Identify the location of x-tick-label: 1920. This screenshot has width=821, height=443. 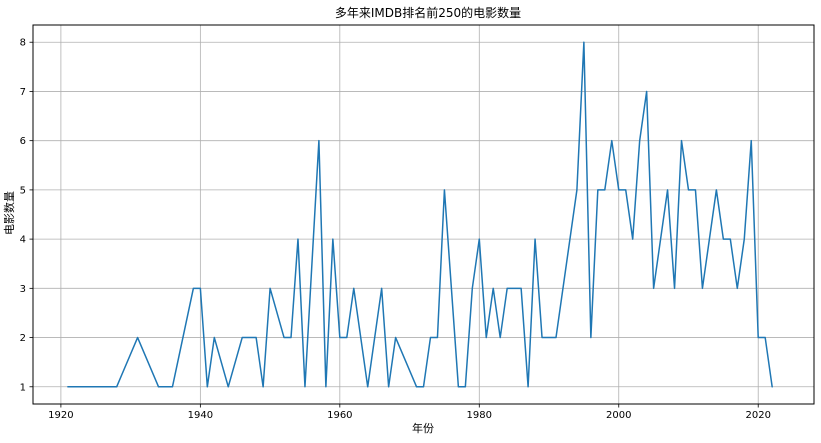
(60, 415).